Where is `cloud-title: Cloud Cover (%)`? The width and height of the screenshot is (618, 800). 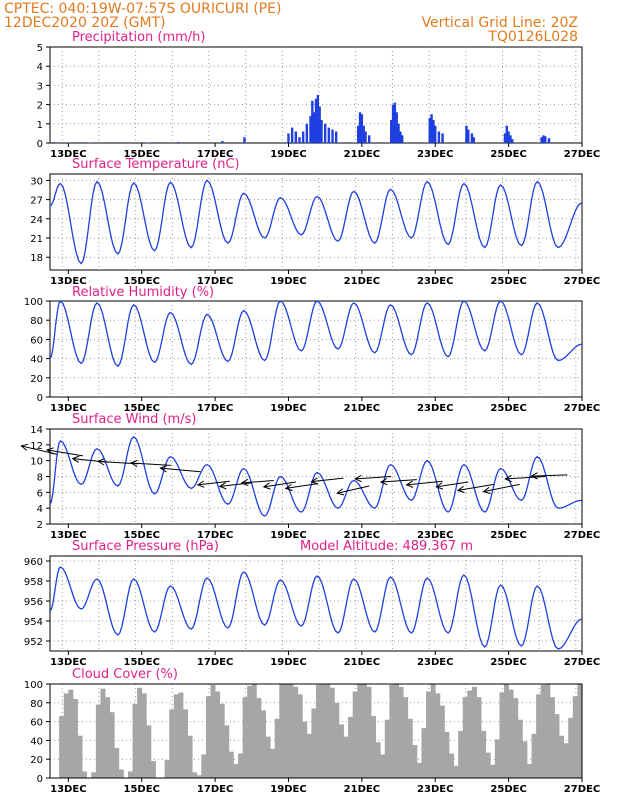
cloud-title: Cloud Cover (%) is located at coordinates (125, 674).